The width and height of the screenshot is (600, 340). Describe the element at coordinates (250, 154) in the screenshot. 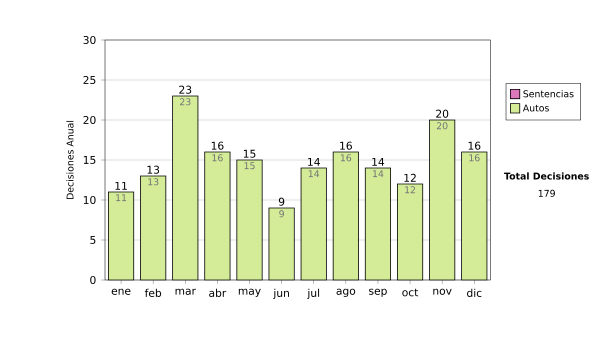

I see `total-label: 15` at that location.